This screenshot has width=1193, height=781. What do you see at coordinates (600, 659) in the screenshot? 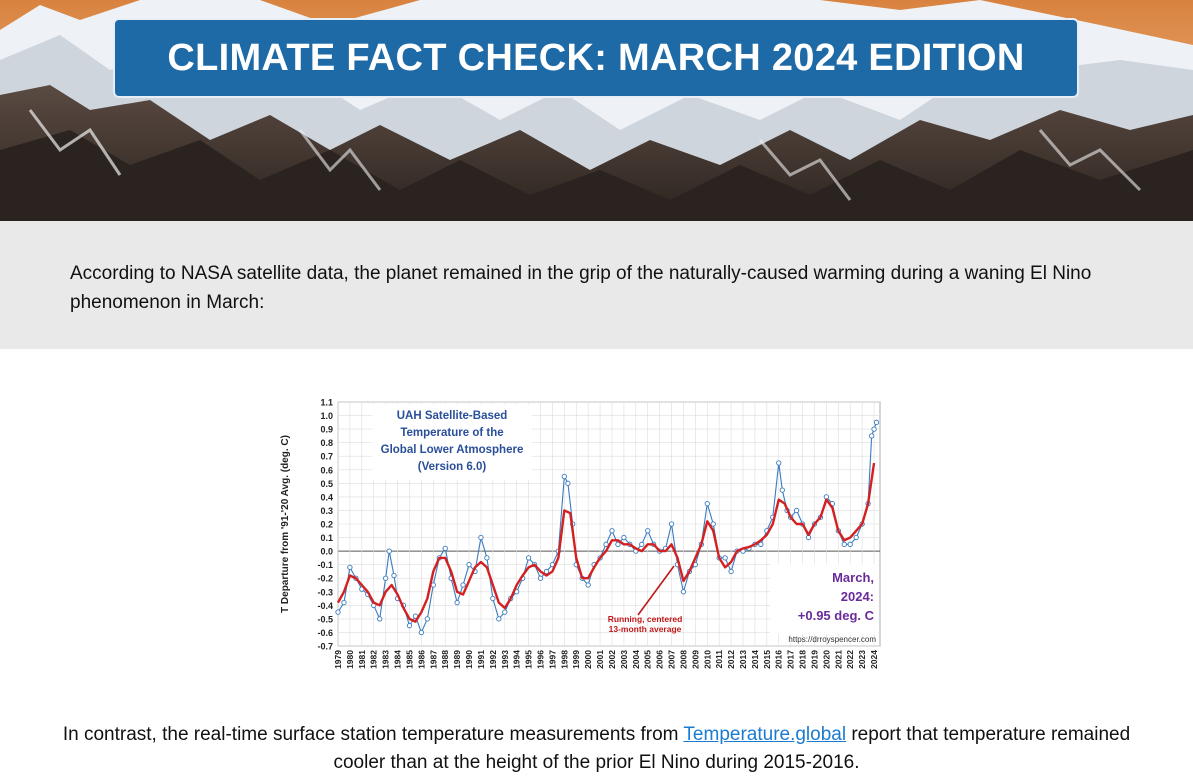
I see `x-tick-label: 2001` at bounding box center [600, 659].